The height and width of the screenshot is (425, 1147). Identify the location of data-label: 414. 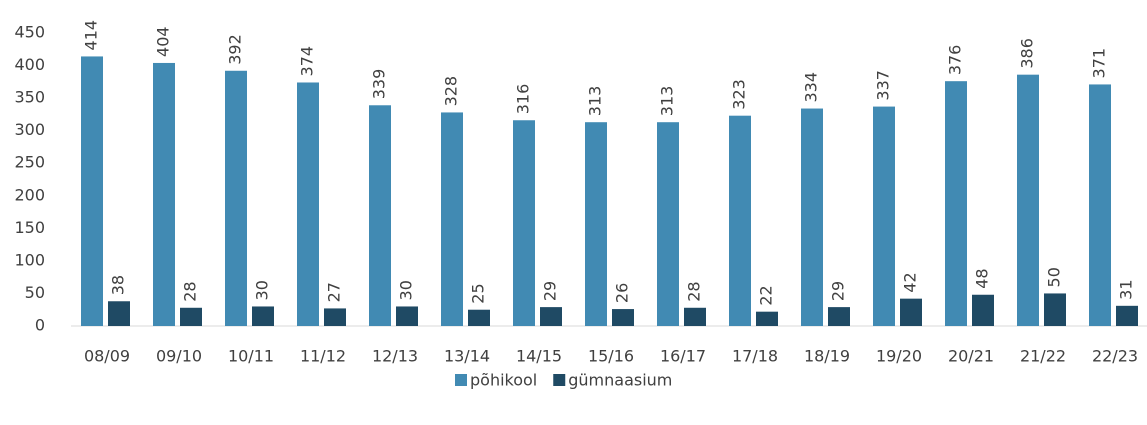
(91, 35).